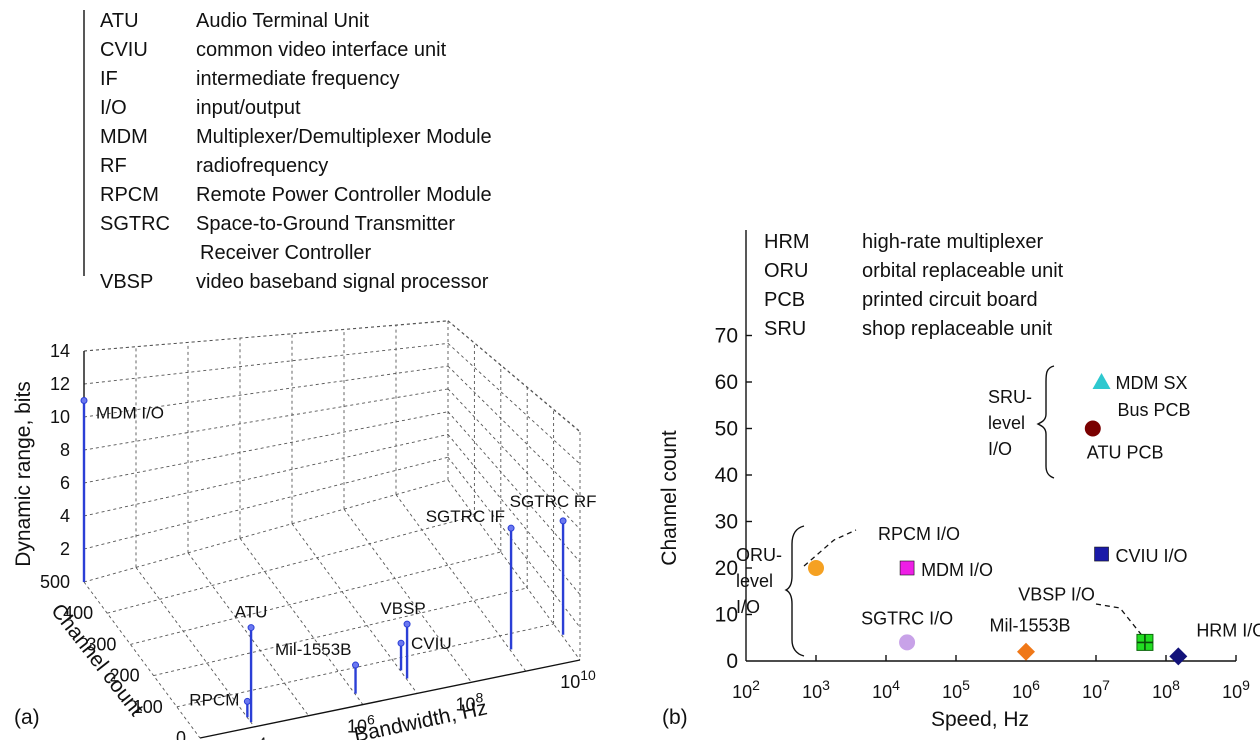 This screenshot has height=745, width=1260. What do you see at coordinates (1056, 594) in the screenshot?
I see `point-label: VBSP I/O` at bounding box center [1056, 594].